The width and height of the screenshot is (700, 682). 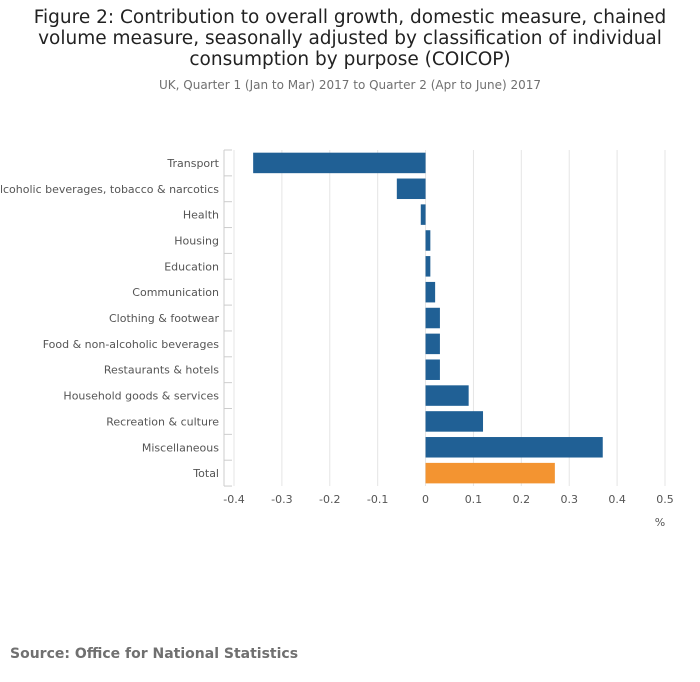 I want to click on bar-housing, so click(x=428, y=240).